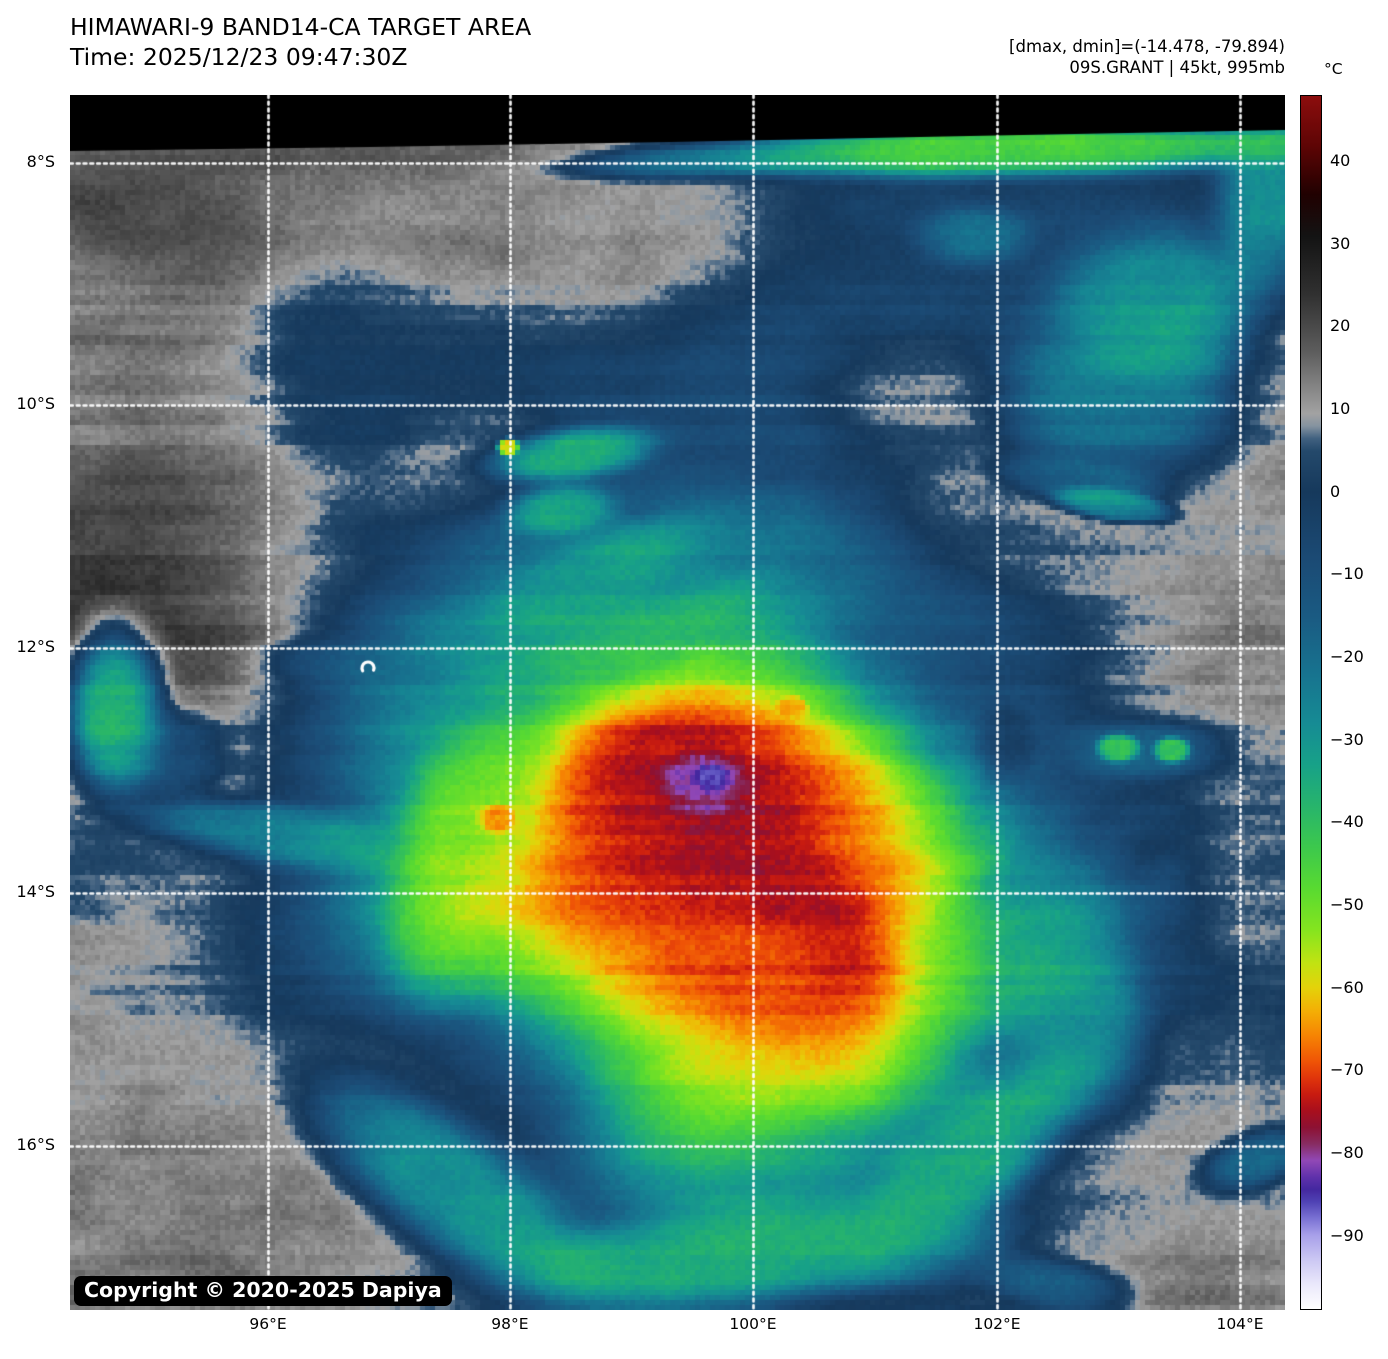 Image resolution: width=1388 pixels, height=1359 pixels. I want to click on colorbar-tick-label: −90, so click(1347, 1235).